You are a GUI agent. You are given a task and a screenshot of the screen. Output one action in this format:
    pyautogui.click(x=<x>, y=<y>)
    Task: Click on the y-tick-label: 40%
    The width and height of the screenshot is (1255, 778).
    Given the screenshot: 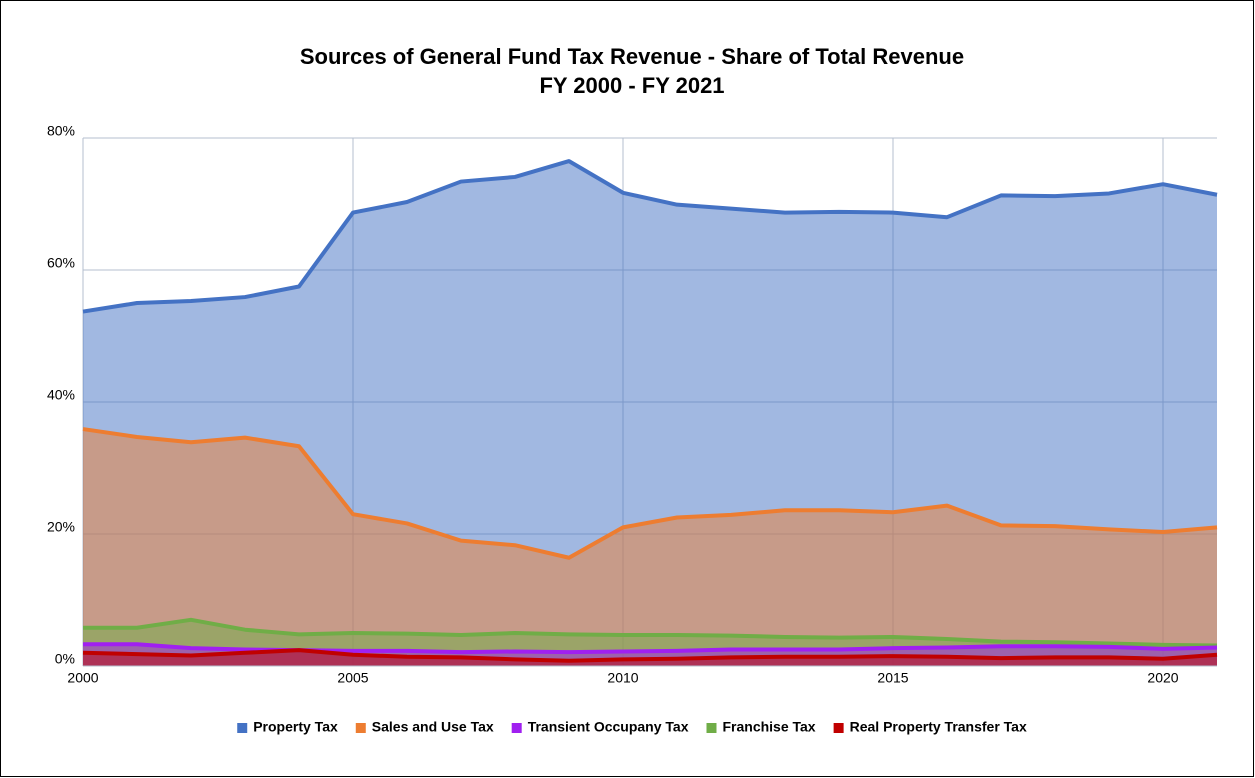 What is the action you would take?
    pyautogui.click(x=61, y=395)
    